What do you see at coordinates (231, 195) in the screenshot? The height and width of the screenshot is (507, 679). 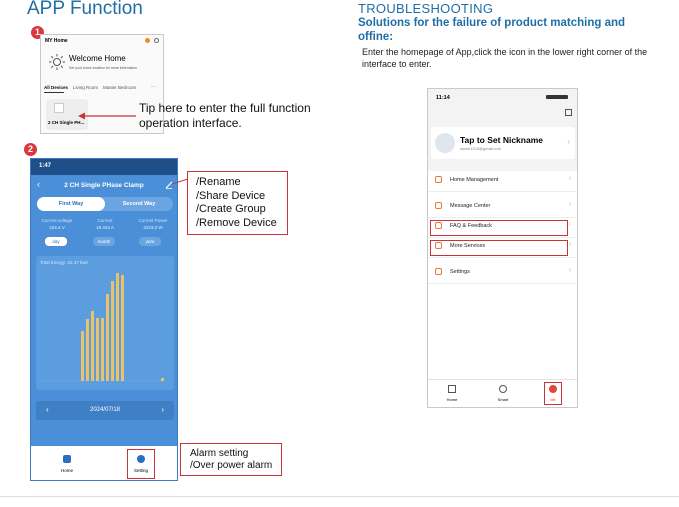 I see `callout-item: /Share Device` at bounding box center [231, 195].